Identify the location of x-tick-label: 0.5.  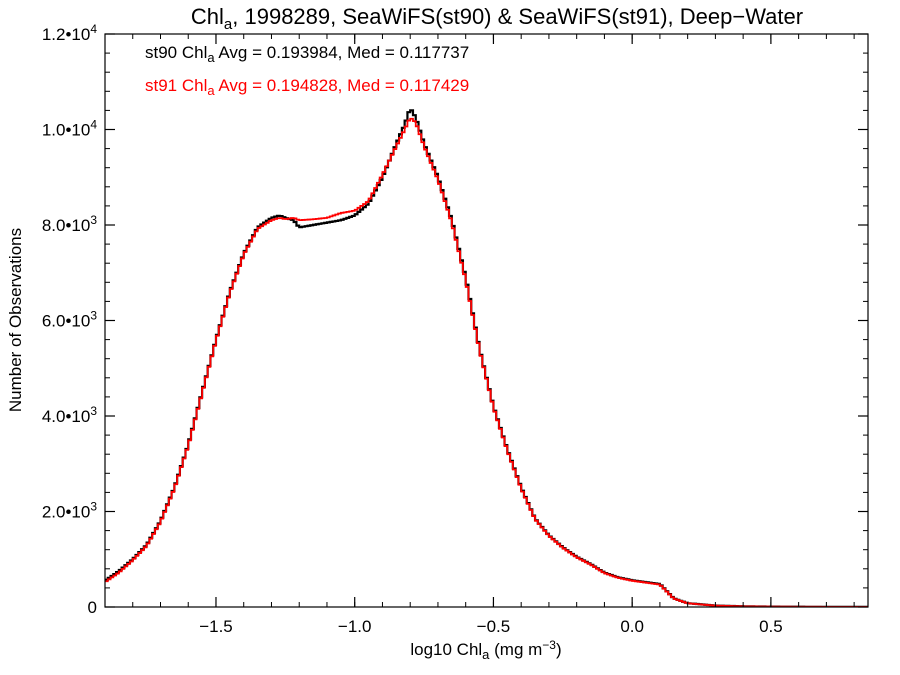
(771, 626).